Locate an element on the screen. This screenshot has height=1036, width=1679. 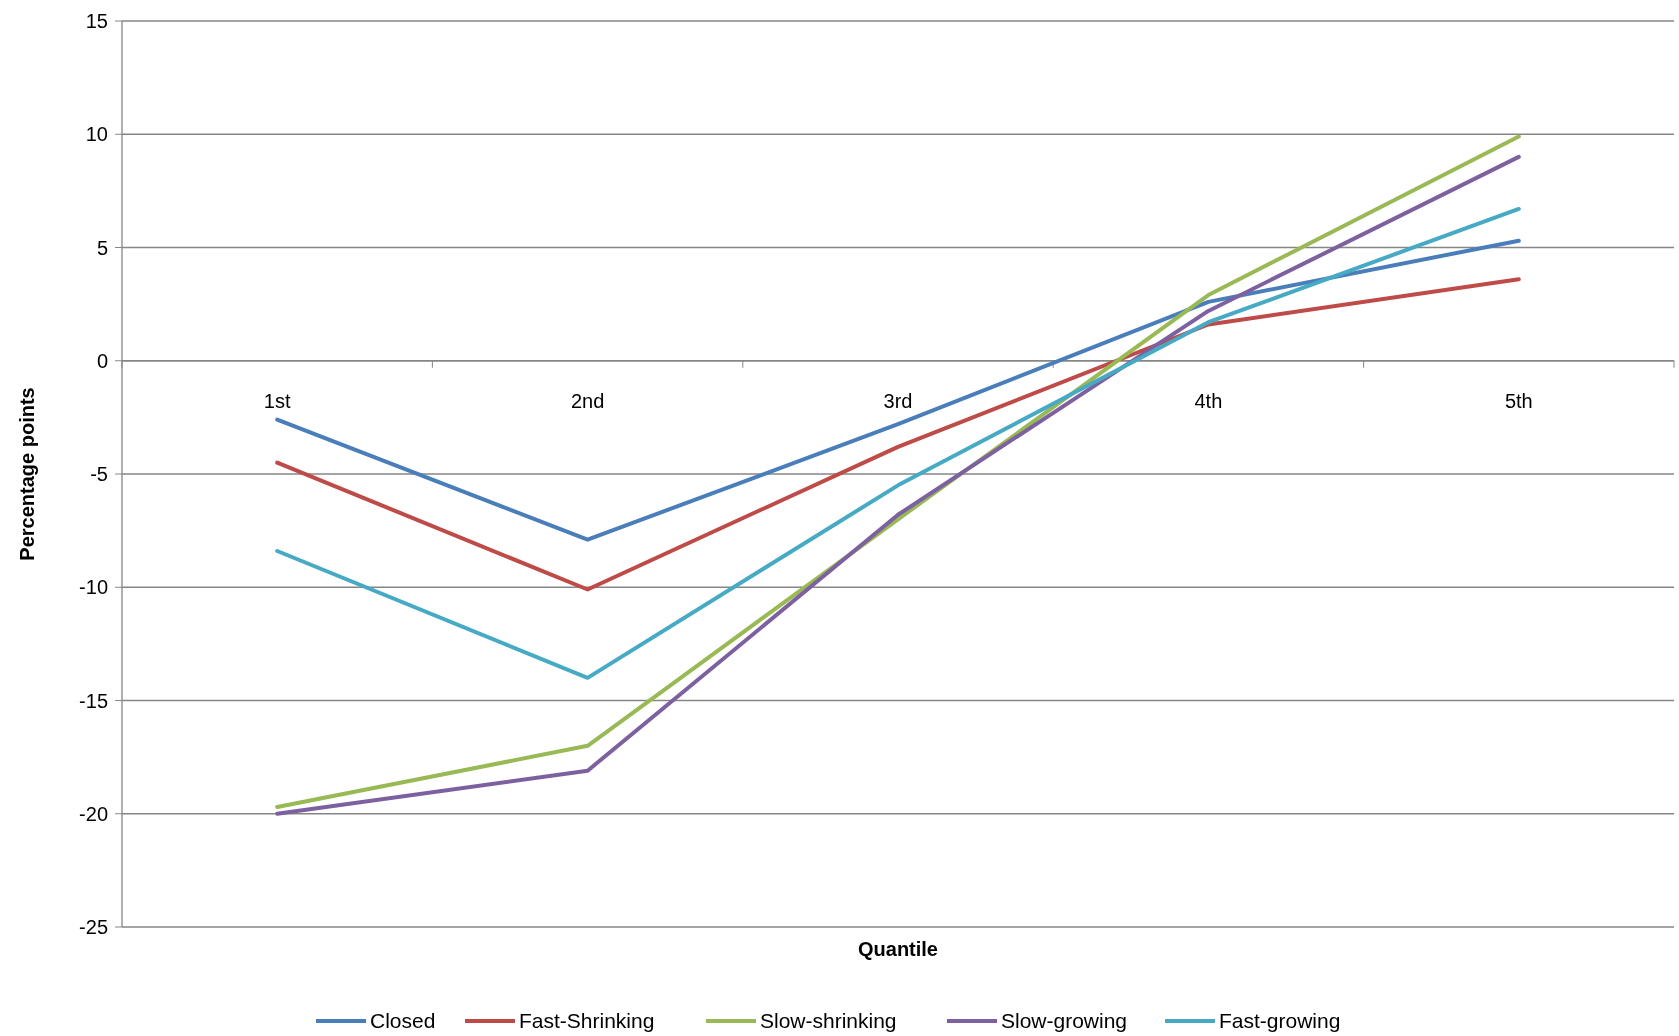
y-axis-title: Percentage points is located at coordinates (27, 474).